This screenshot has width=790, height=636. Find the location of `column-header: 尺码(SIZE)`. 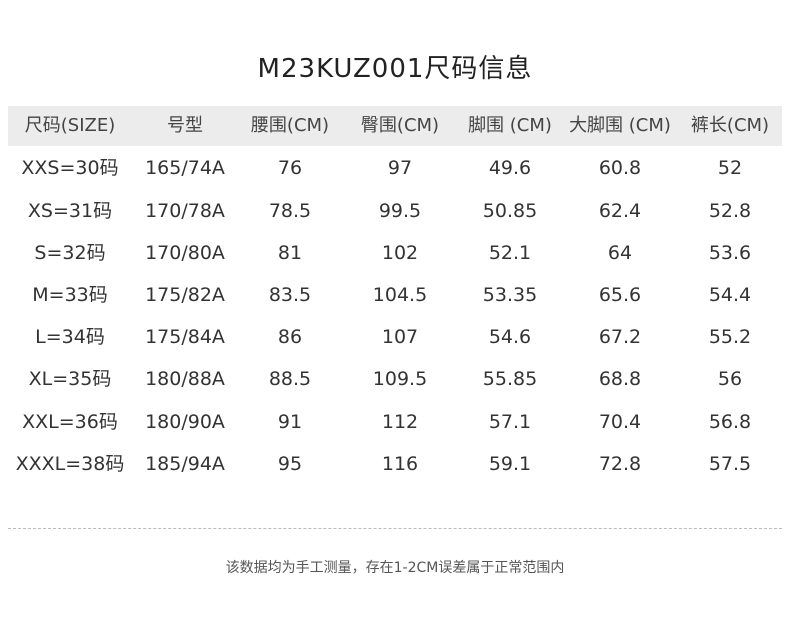

column-header: 尺码(SIZE) is located at coordinates (70, 125).